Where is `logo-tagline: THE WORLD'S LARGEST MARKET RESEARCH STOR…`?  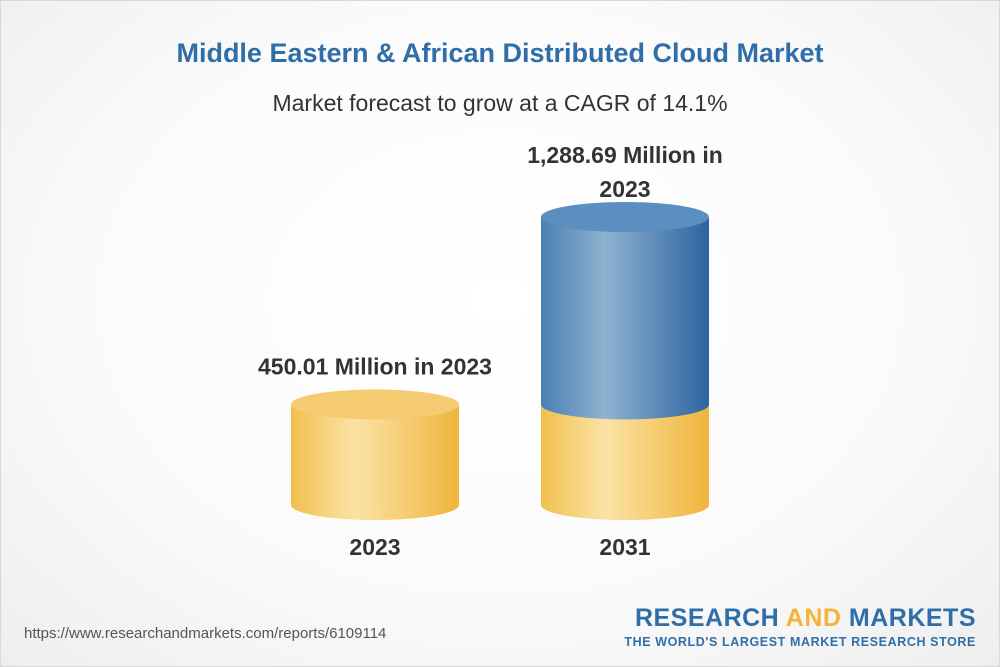 logo-tagline: THE WORLD'S LARGEST MARKET RESEARCH STOR… is located at coordinates (800, 642).